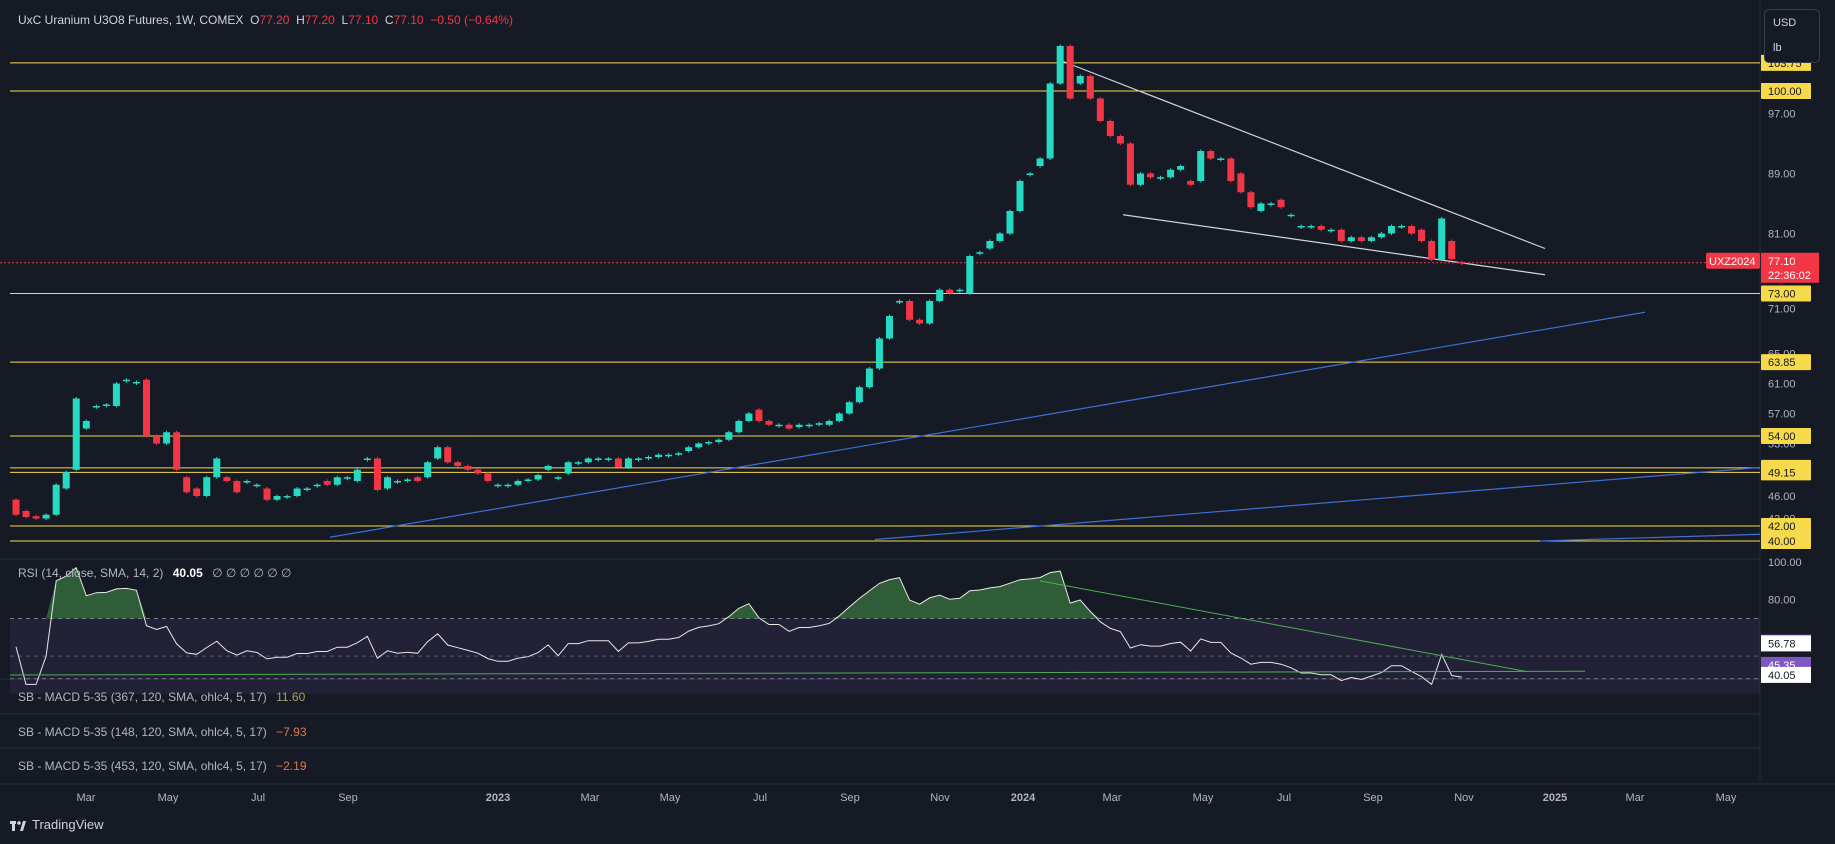 This screenshot has height=844, width=1835. What do you see at coordinates (1023, 798) in the screenshot?
I see `time-tick-label: 2024` at bounding box center [1023, 798].